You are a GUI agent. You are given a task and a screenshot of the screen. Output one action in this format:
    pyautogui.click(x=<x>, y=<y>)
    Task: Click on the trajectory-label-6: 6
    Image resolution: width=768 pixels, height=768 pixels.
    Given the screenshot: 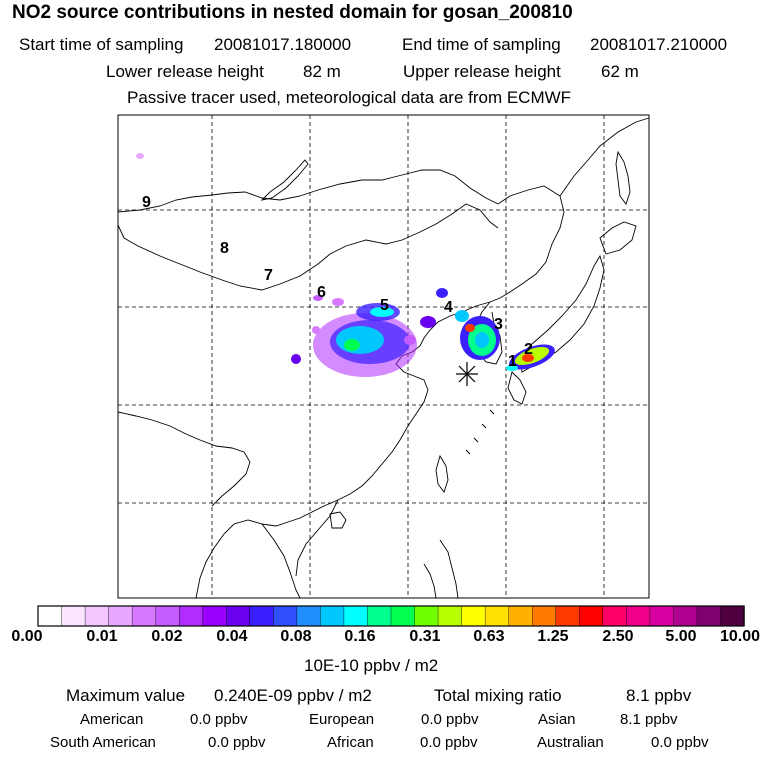 What is the action you would take?
    pyautogui.click(x=321, y=292)
    